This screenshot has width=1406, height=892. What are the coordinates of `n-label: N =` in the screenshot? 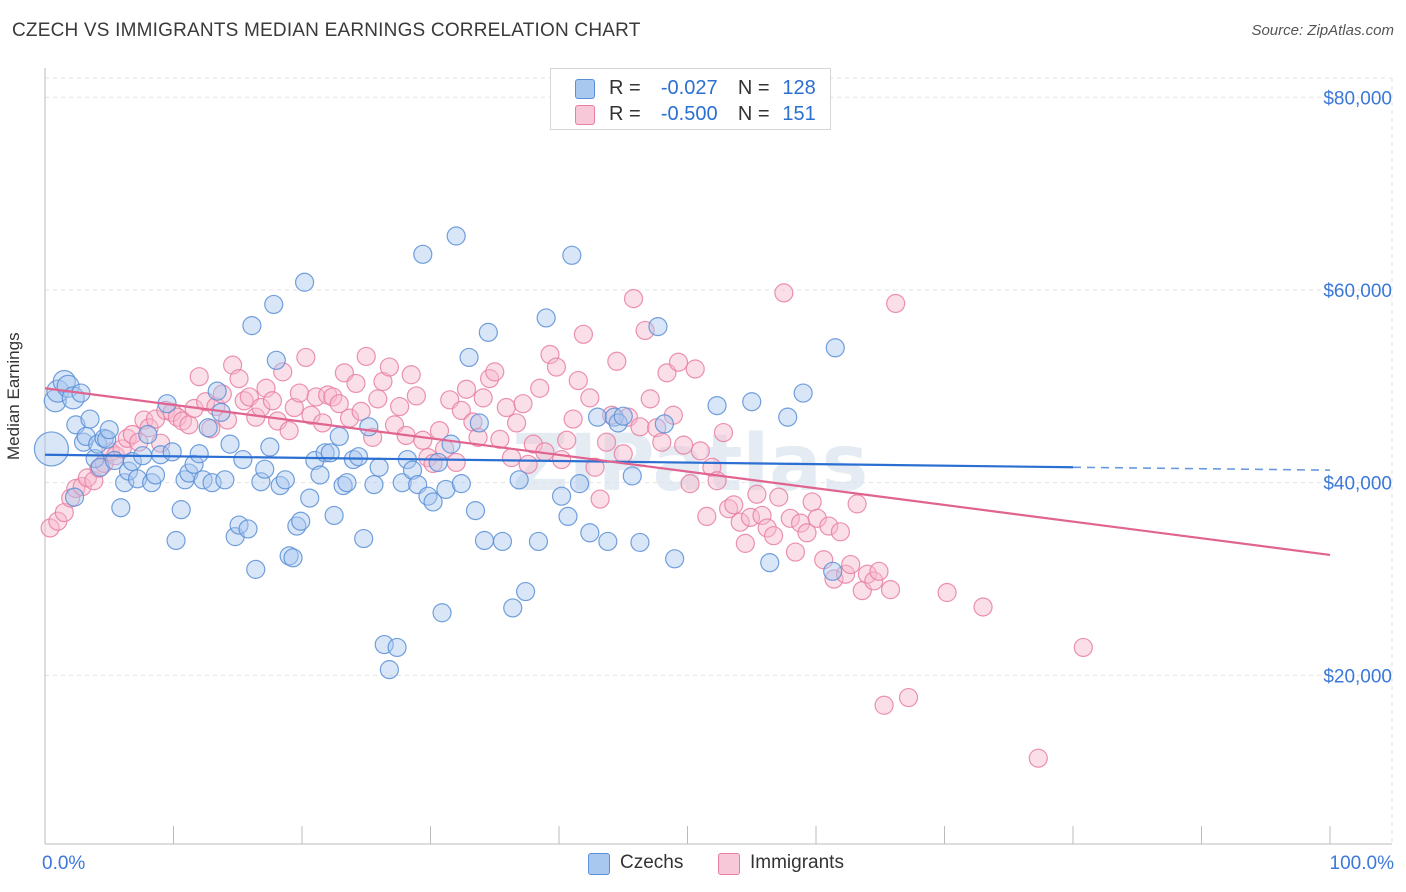 It's located at (753, 88).